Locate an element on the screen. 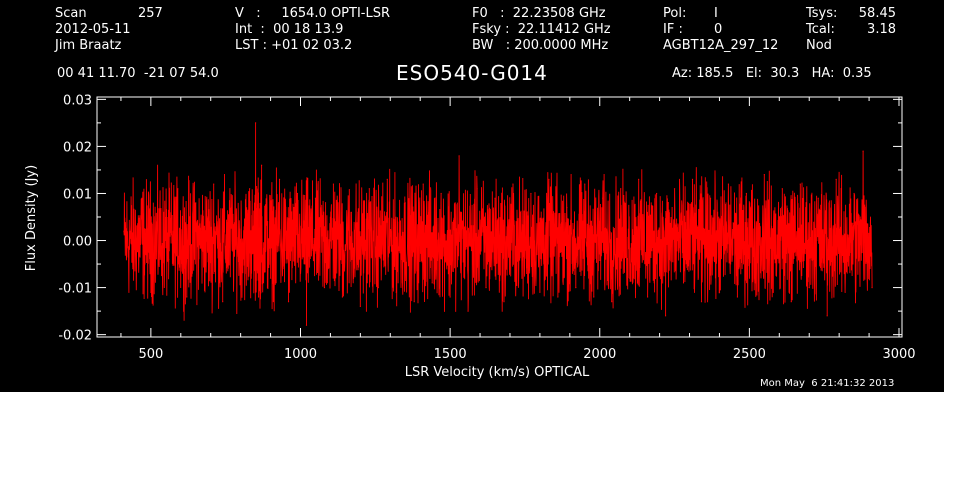 The height and width of the screenshot is (490, 962). y-tick-label: 0.02 is located at coordinates (77, 147).